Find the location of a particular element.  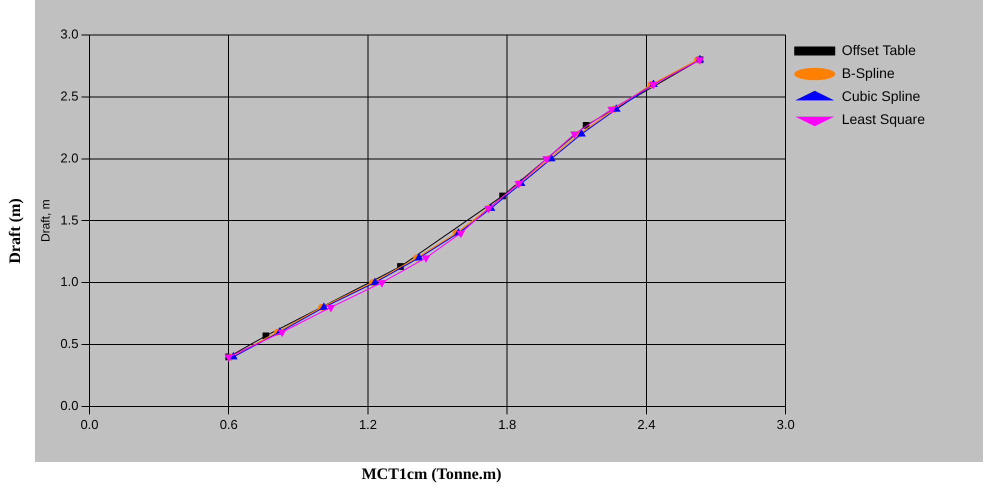

y-tick-label: 2.5 is located at coordinates (69, 96).